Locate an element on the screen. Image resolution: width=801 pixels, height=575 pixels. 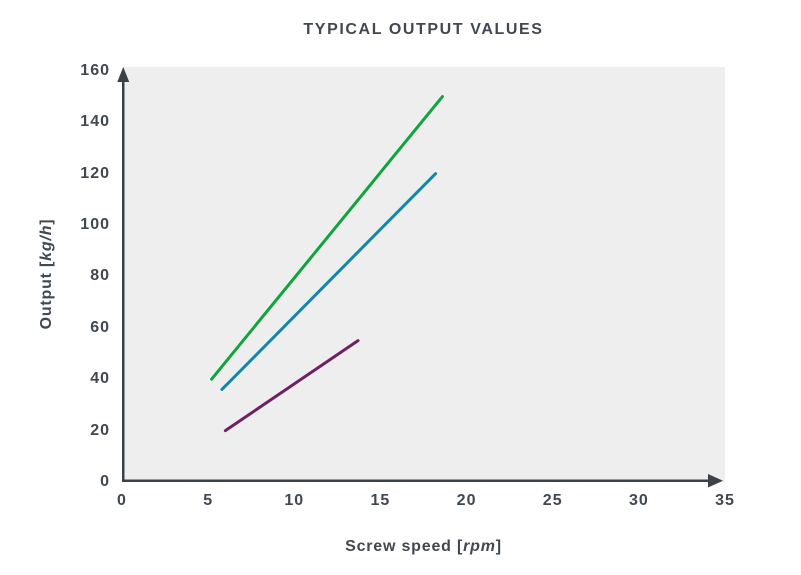
x-tick-label: 30 is located at coordinates (638, 500).